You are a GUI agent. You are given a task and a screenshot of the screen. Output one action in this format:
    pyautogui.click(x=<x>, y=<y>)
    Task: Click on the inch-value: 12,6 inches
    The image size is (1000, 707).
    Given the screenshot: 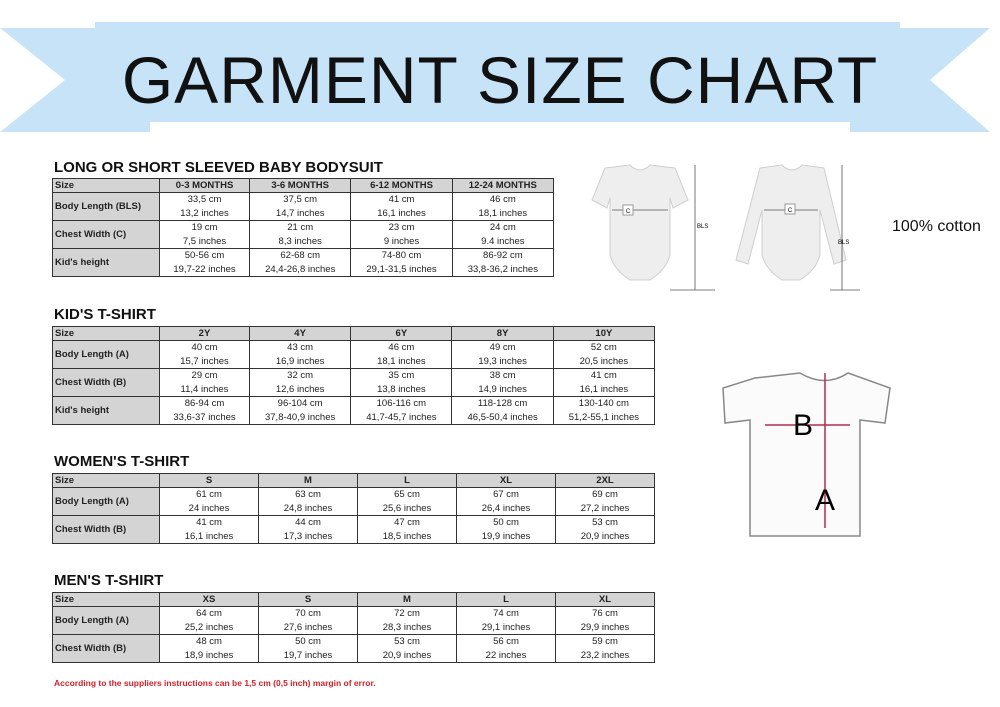 What is the action you would take?
    pyautogui.click(x=300, y=389)
    